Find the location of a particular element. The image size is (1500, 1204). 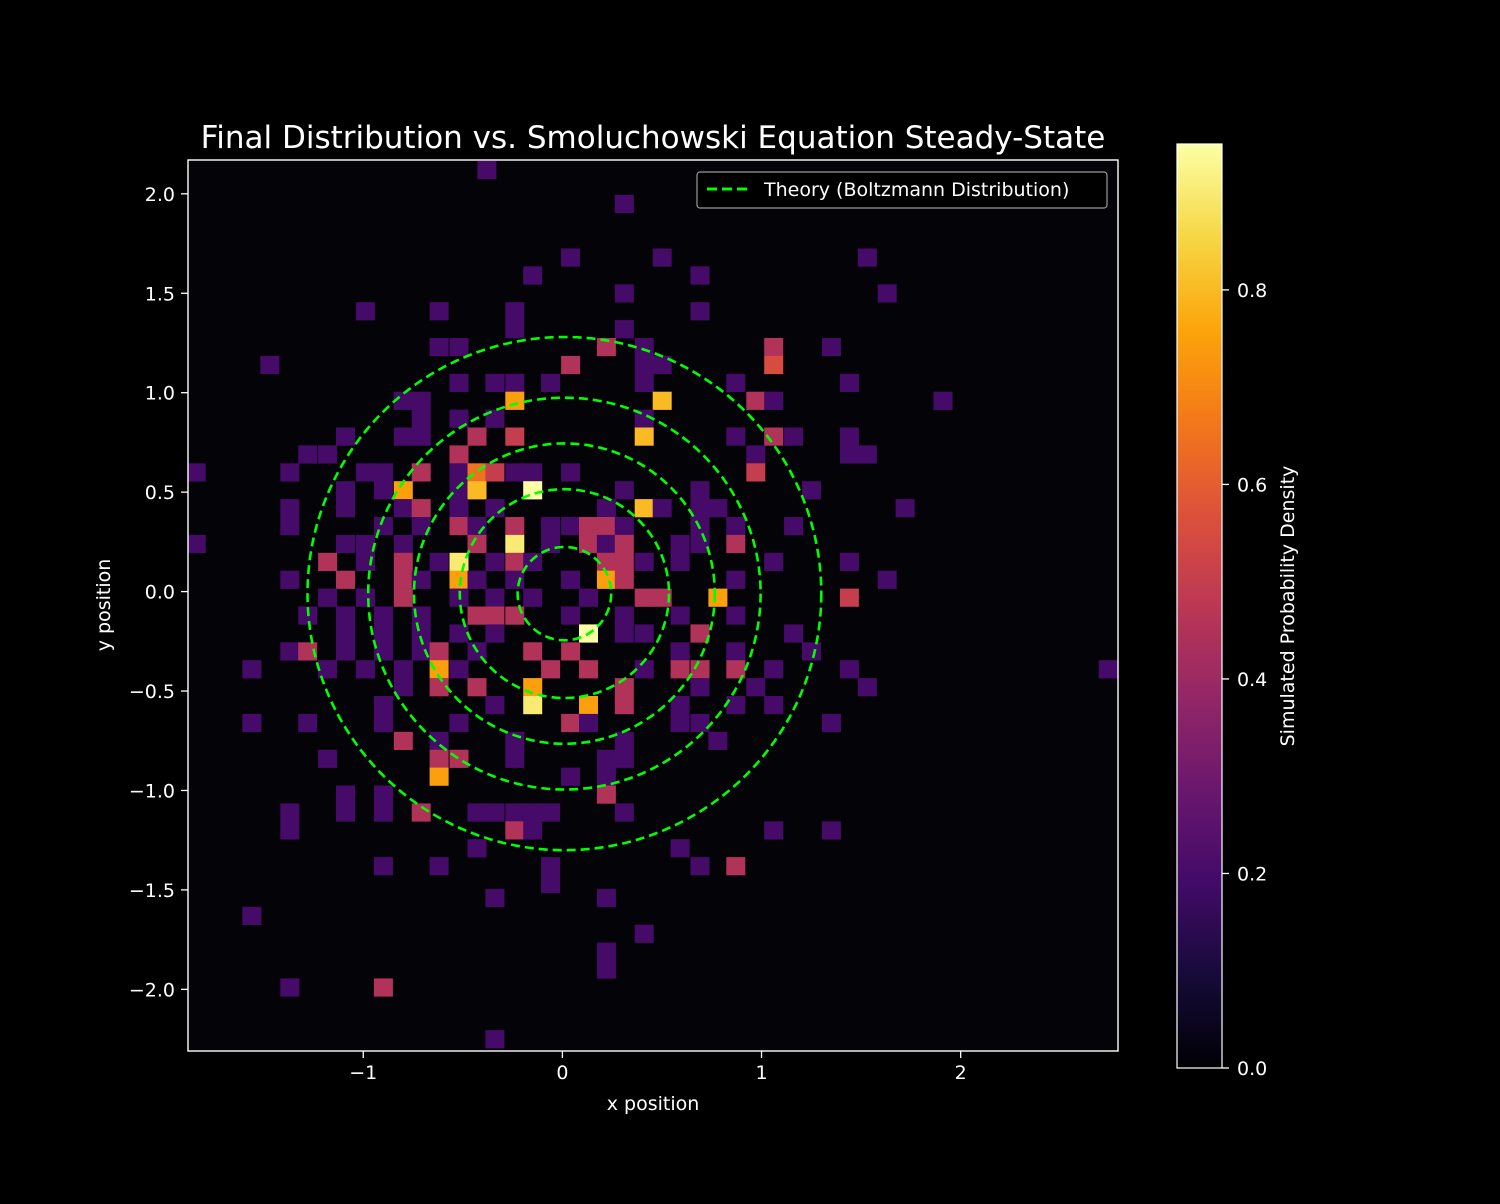

y-tick-label: 0.5 is located at coordinates (160, 493).